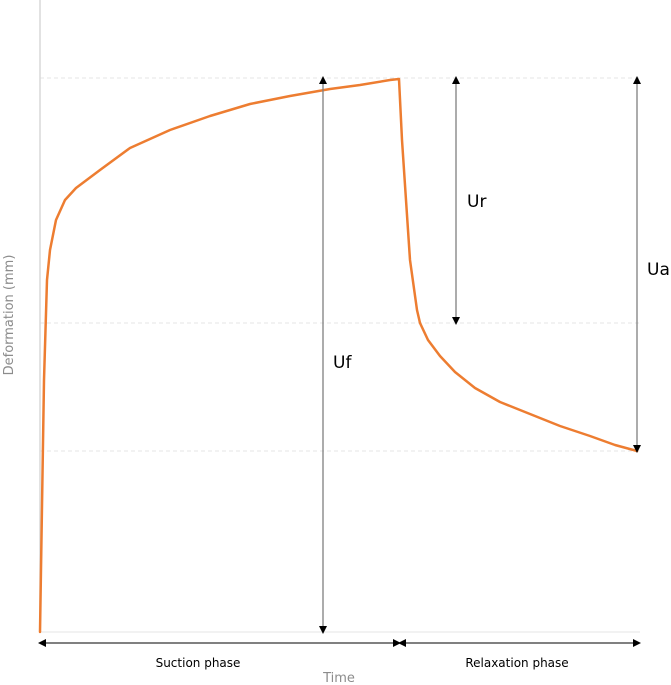 The width and height of the screenshot is (671, 685). What do you see at coordinates (342, 363) in the screenshot?
I see `uf-label: Uf` at bounding box center [342, 363].